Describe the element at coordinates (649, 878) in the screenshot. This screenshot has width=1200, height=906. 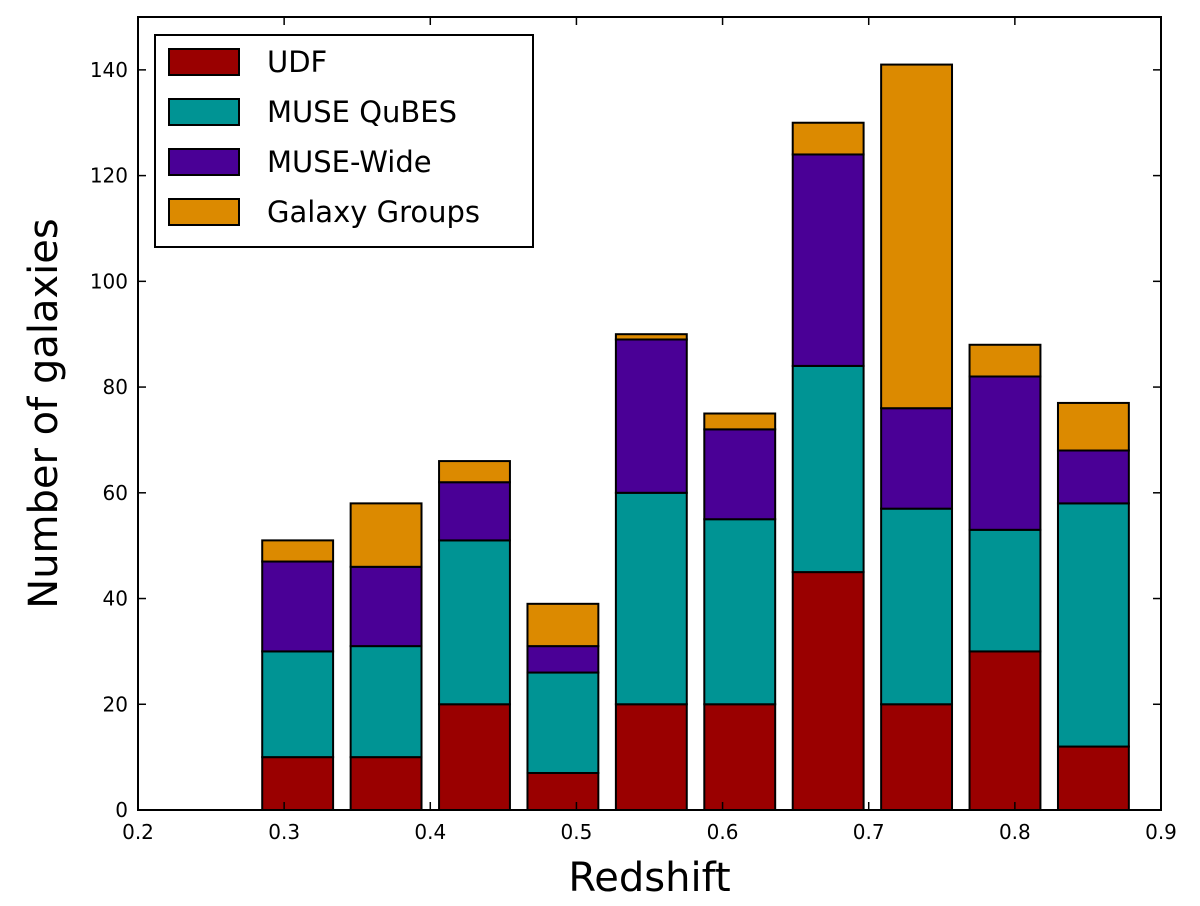
I see `x-axis-title: Redshift` at that location.